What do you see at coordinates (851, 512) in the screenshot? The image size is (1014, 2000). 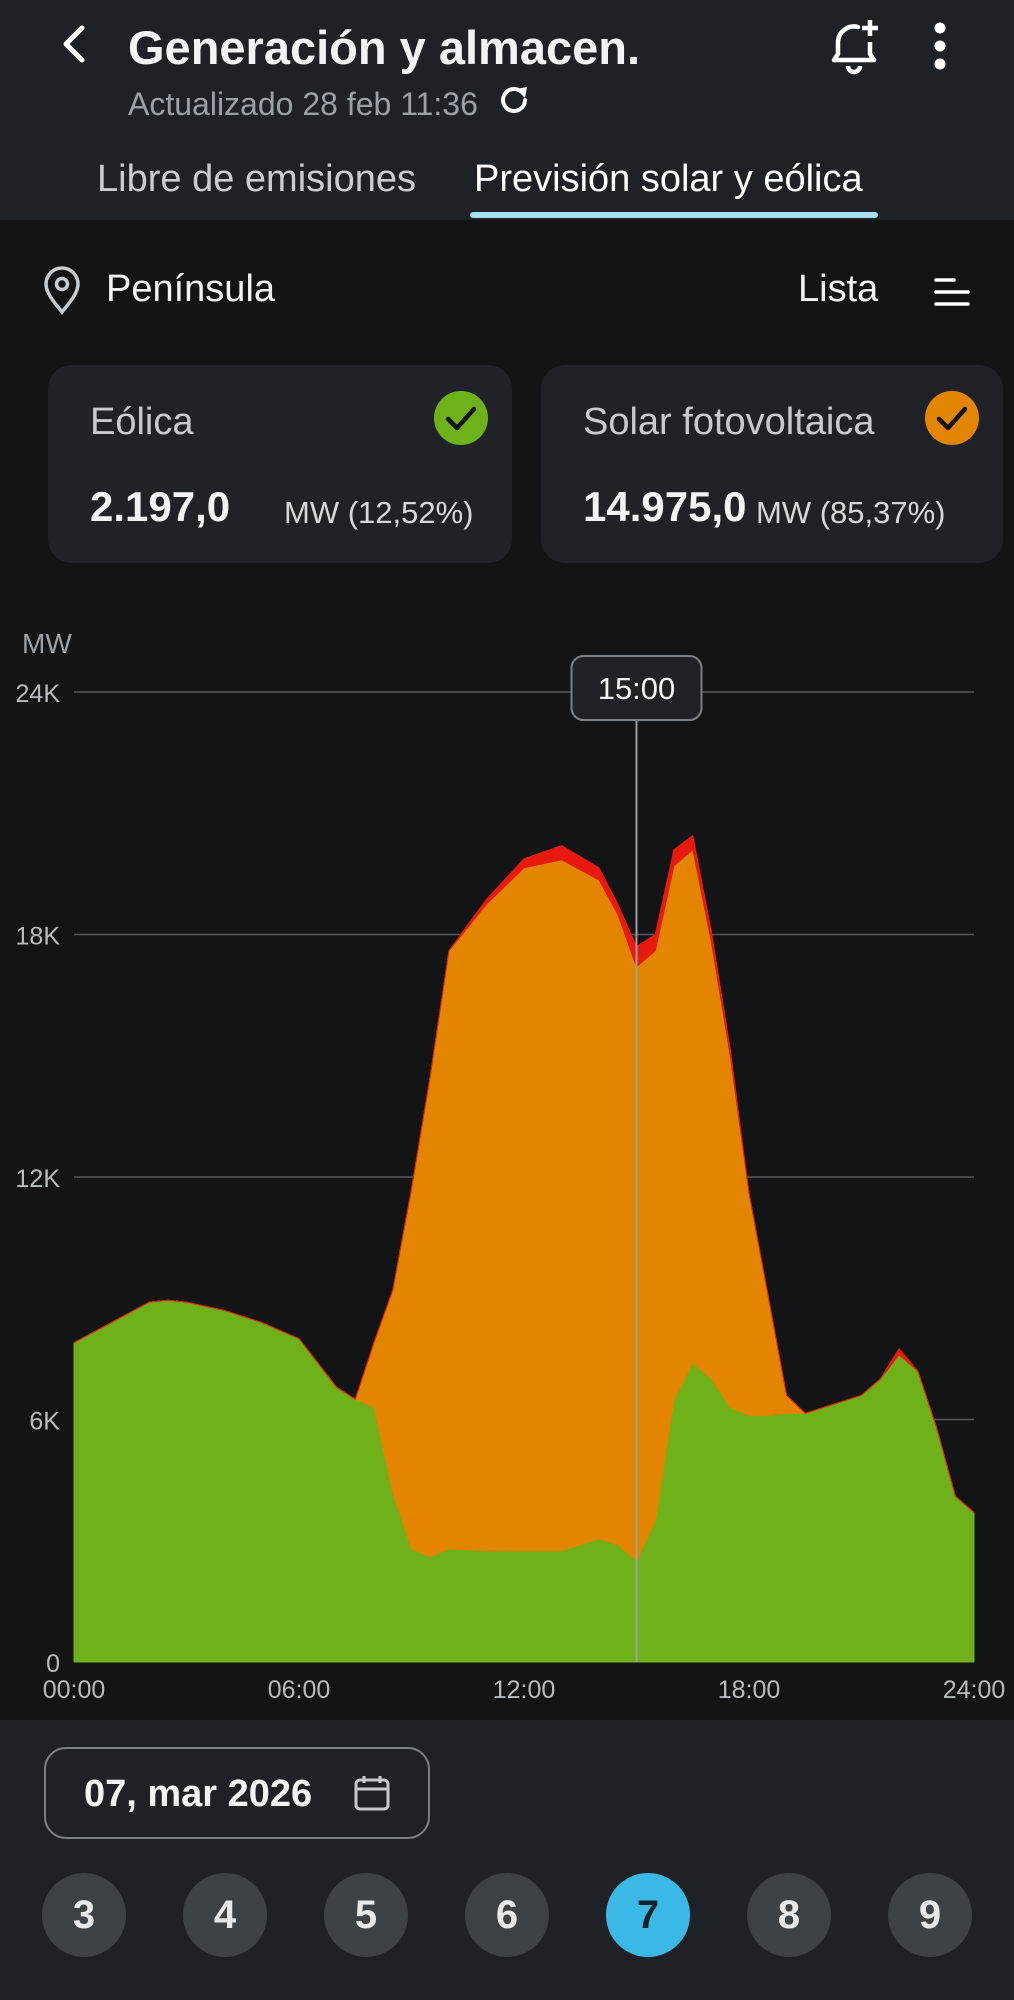 I see `card-unit: MW (85,37%)` at bounding box center [851, 512].